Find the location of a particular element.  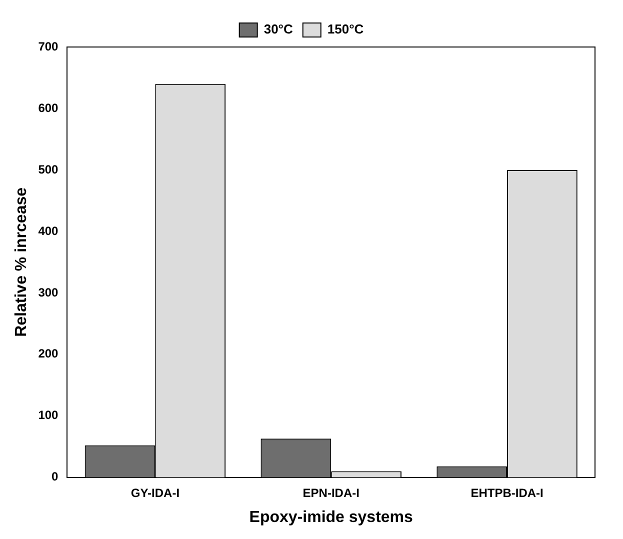

y-axis-title: Relative % inrcease is located at coordinates (21, 262).